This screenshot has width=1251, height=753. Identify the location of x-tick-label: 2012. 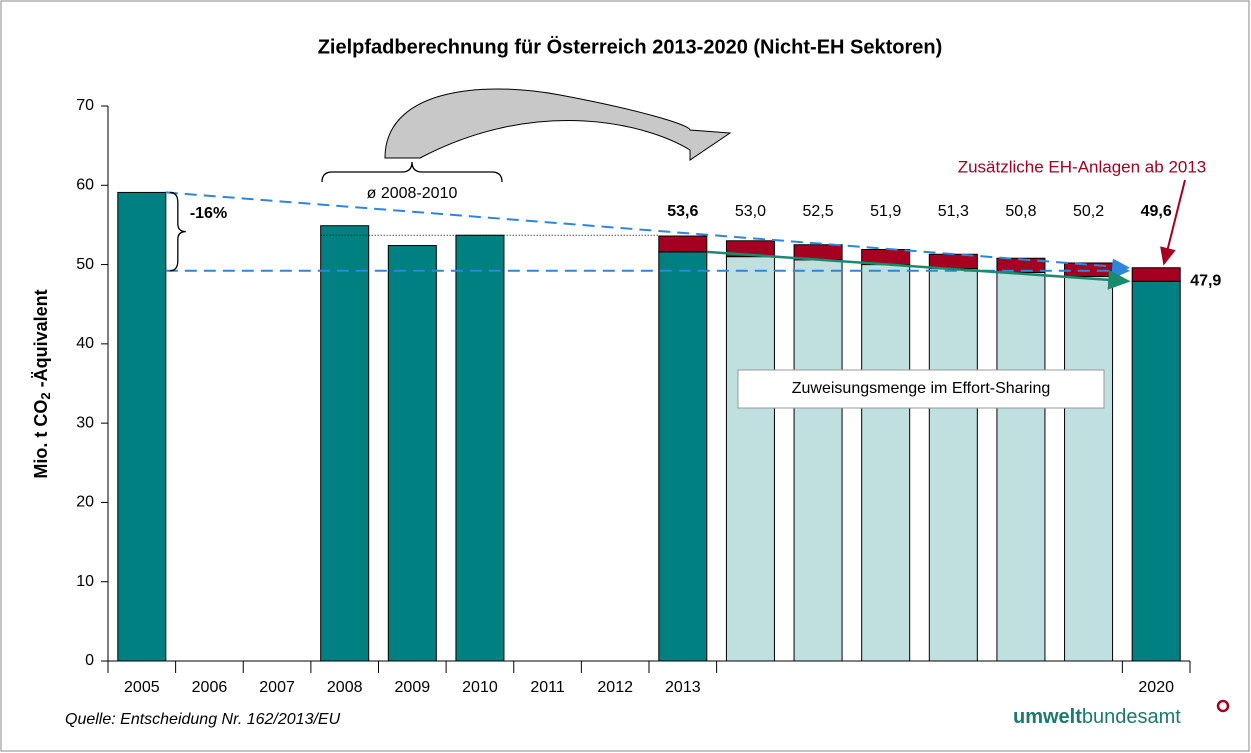
(615, 687).